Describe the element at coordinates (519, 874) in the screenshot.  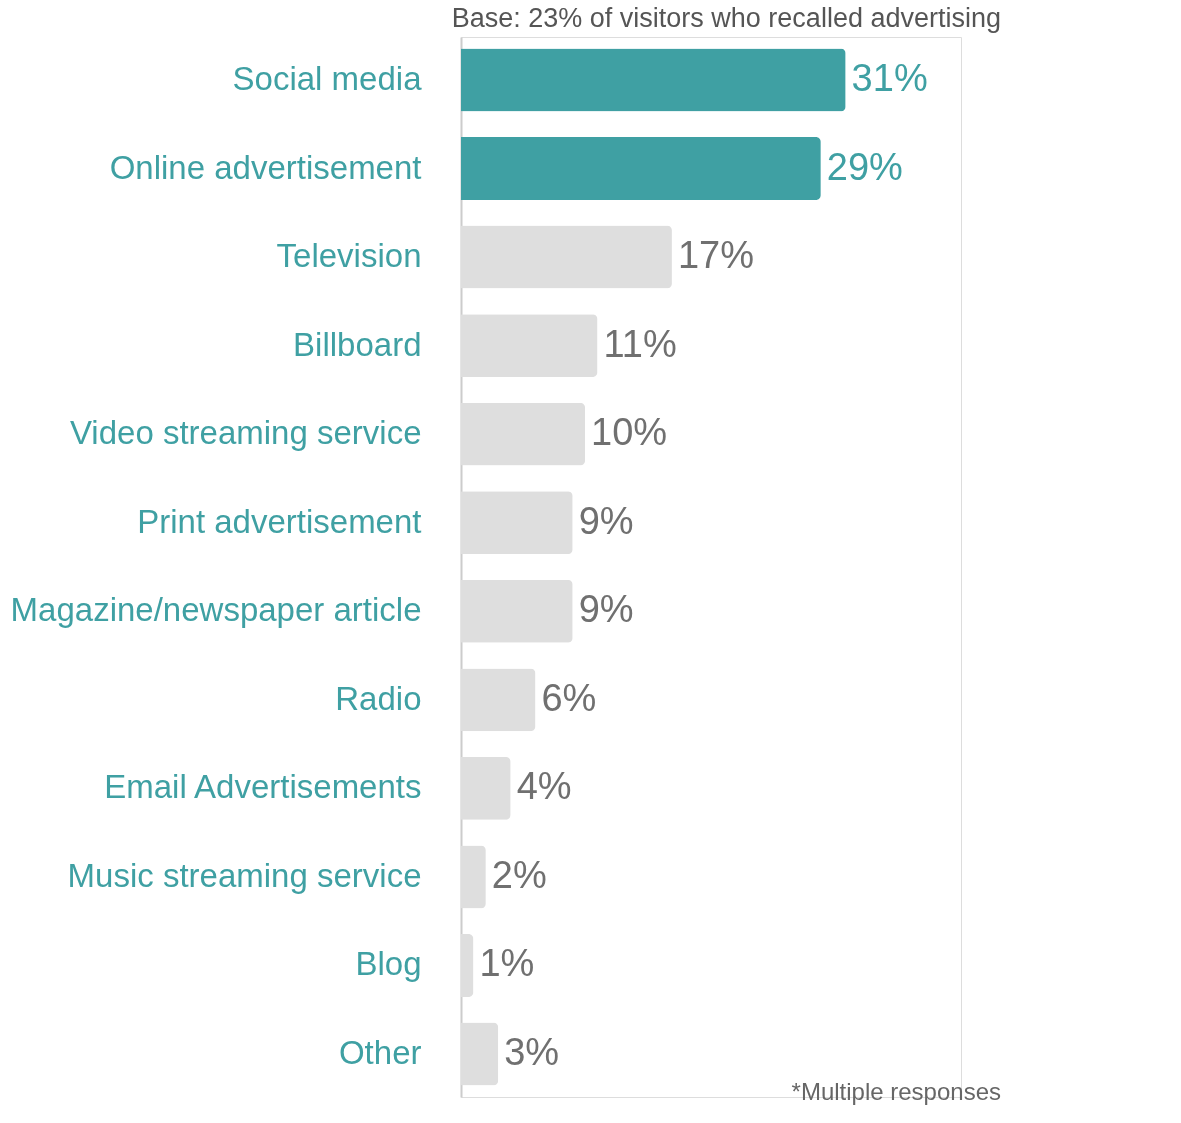
I see `data-label: 2%` at that location.